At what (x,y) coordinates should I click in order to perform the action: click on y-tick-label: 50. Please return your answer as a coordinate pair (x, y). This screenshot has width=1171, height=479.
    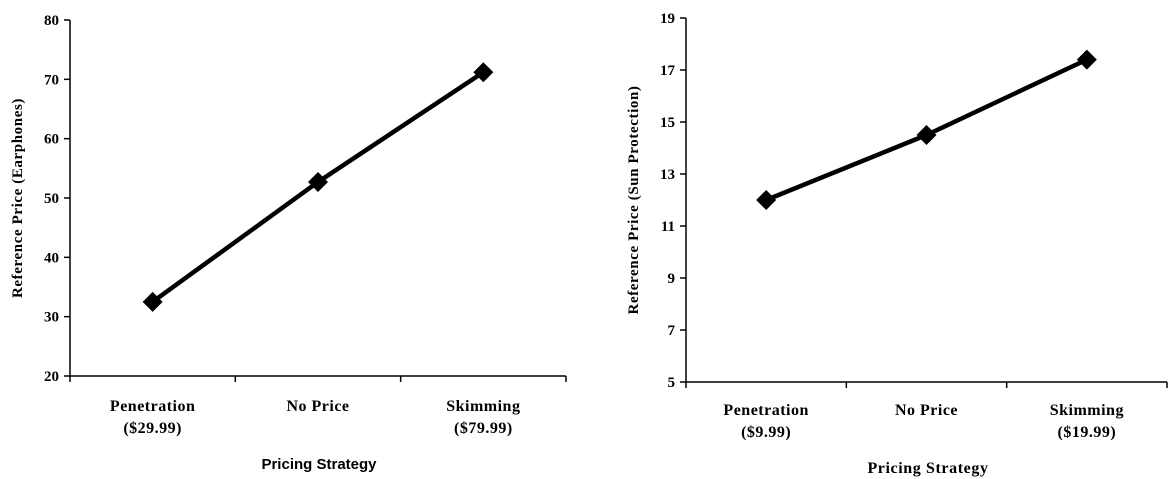
    Looking at the image, I should click on (51, 199).